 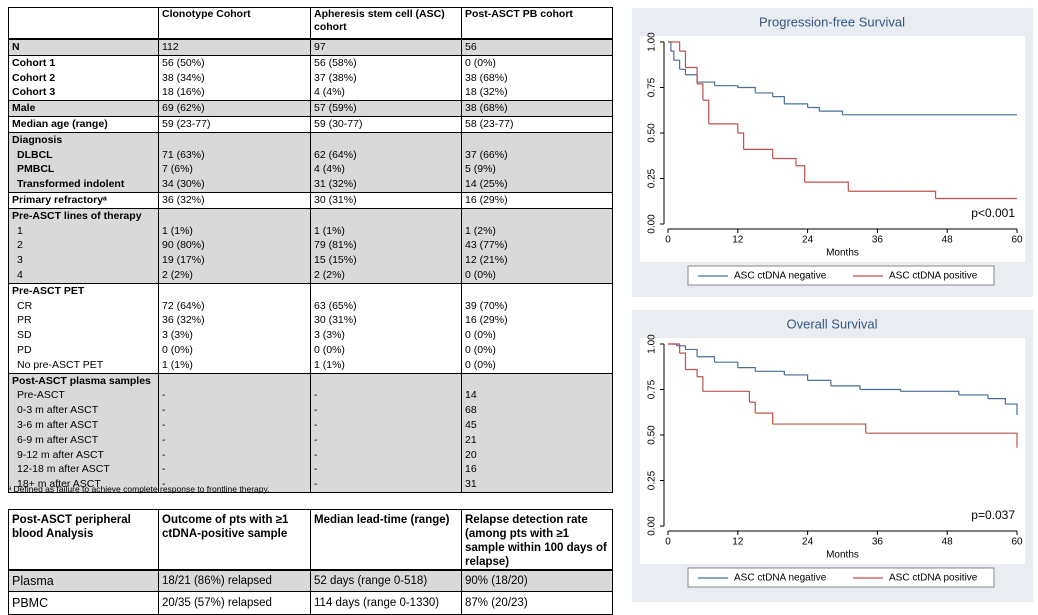 I want to click on row-label: 18+ m after ASCT, so click(x=83, y=485).